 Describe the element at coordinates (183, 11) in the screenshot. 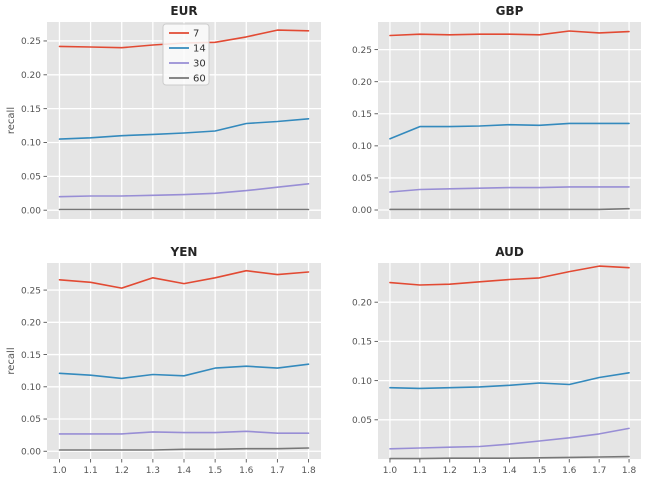

I see `chart-title: EUR` at that location.